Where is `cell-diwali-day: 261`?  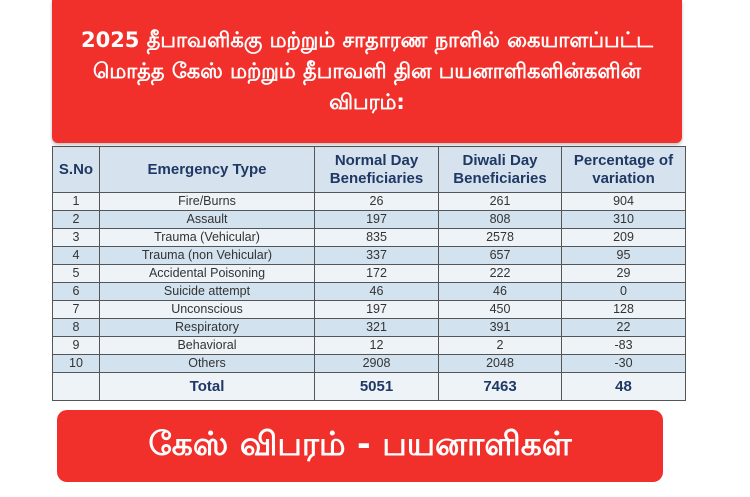
cell-diwali-day: 261 is located at coordinates (500, 201).